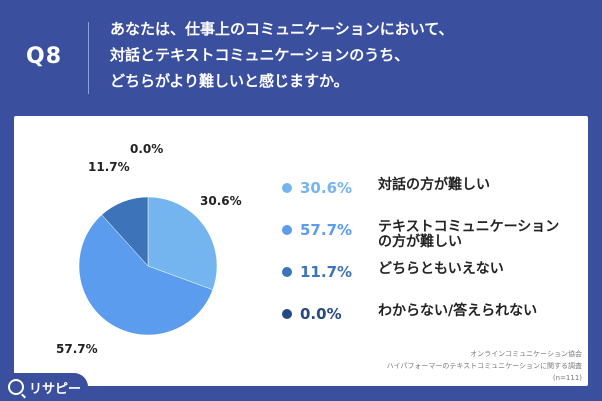  I want to click on question-line-1: あなたは、仕事上のコミュニケーションにおいて、, so click(282, 29).